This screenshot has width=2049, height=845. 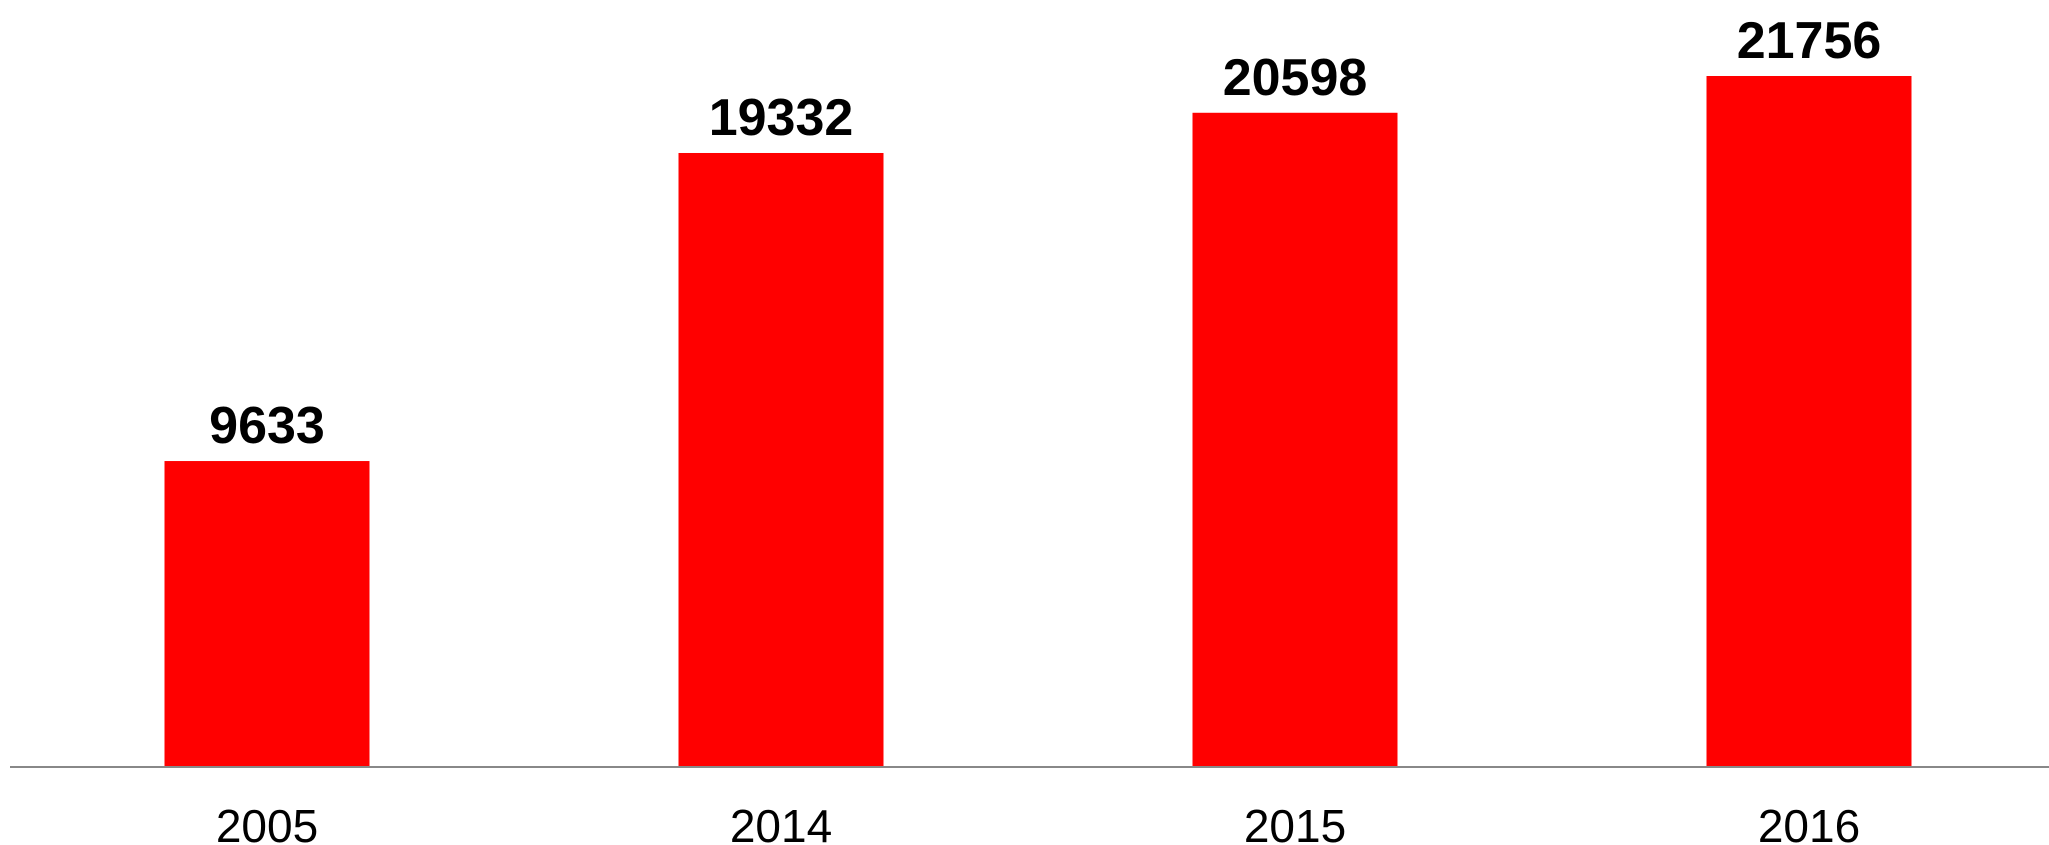 I want to click on data-label-2005: 9633, so click(x=267, y=426).